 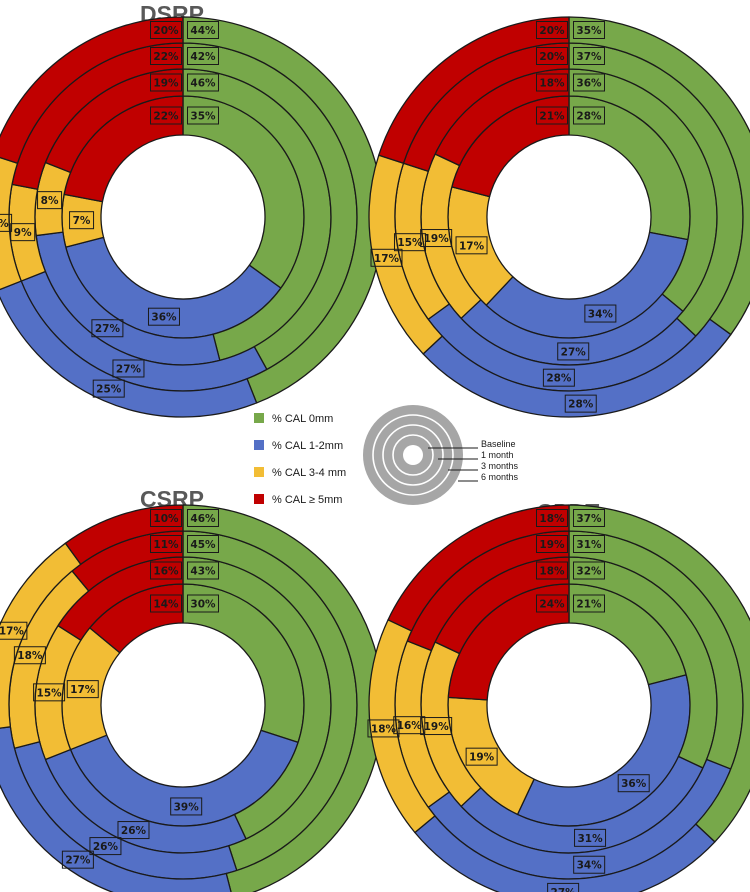 I want to click on data-label-cal-1-2mm-1-month: 26%, so click(x=133, y=830).